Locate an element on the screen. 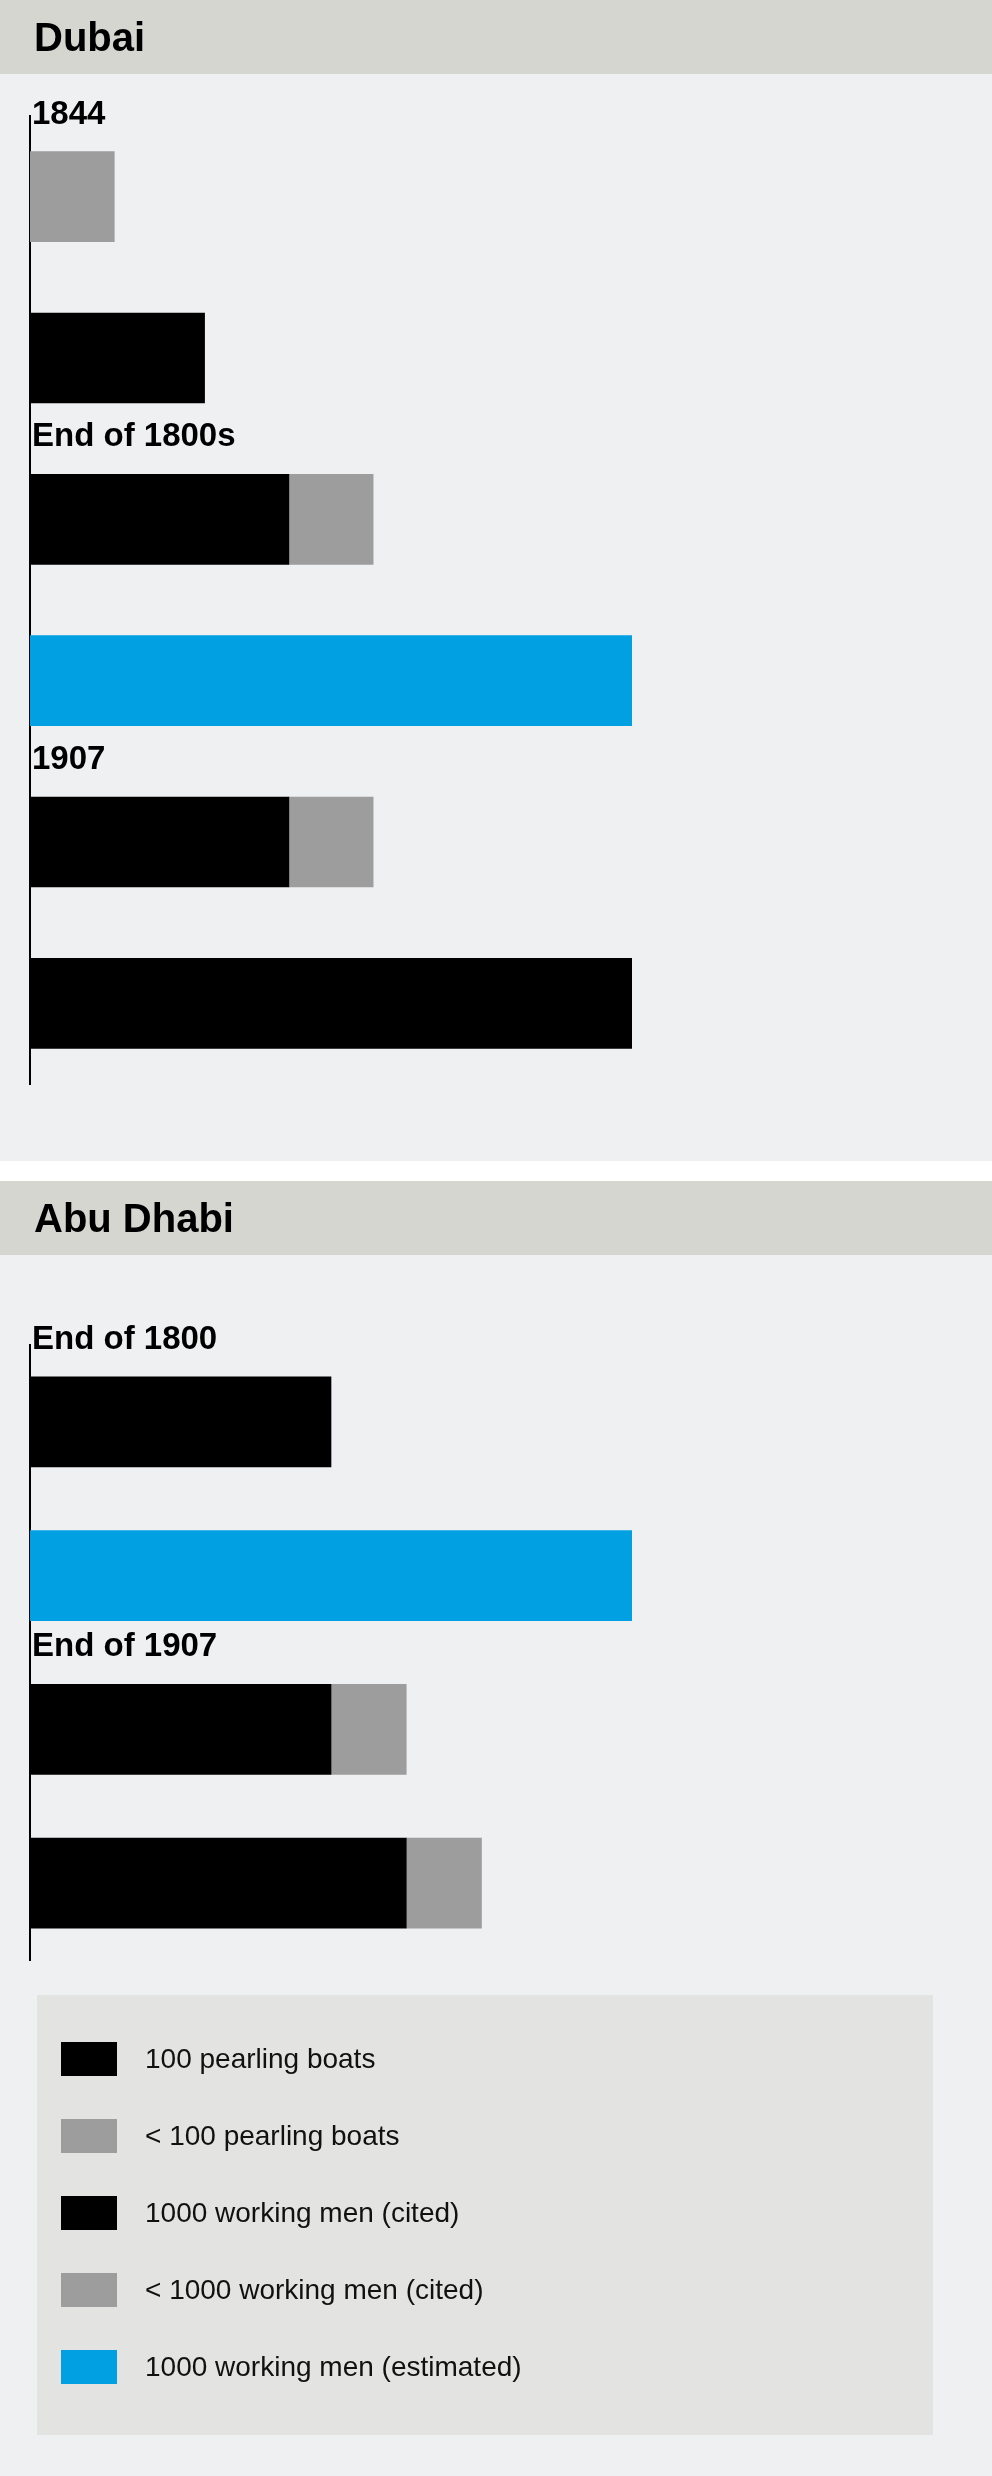 Image resolution: width=992 pixels, height=2476 pixels. y-tick-label: End of 1907 is located at coordinates (125, 1645).